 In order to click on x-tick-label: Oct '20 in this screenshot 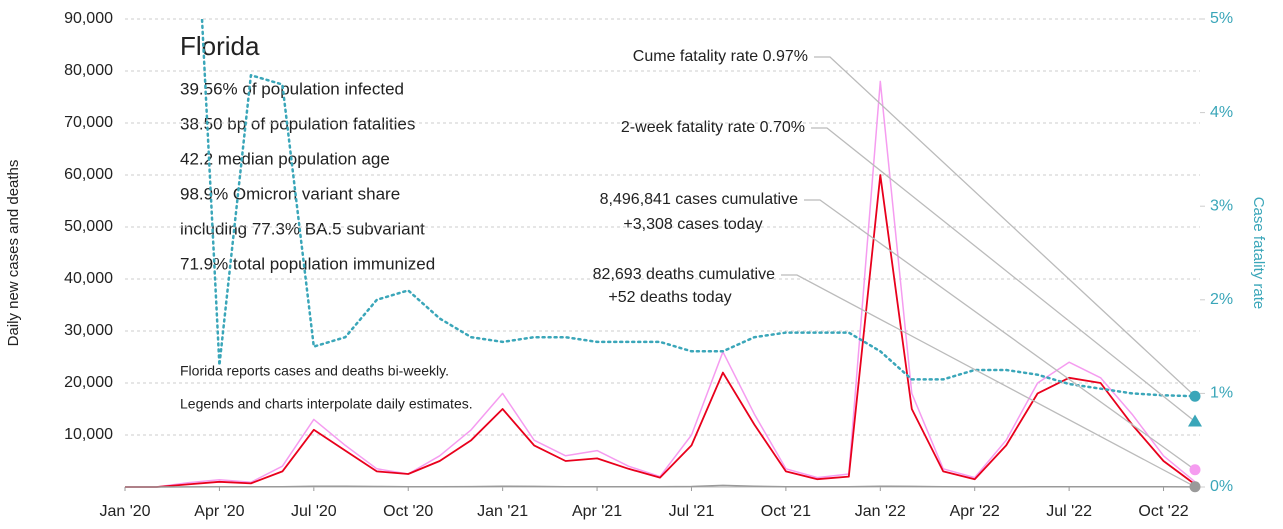, I will do `click(408, 511)`.